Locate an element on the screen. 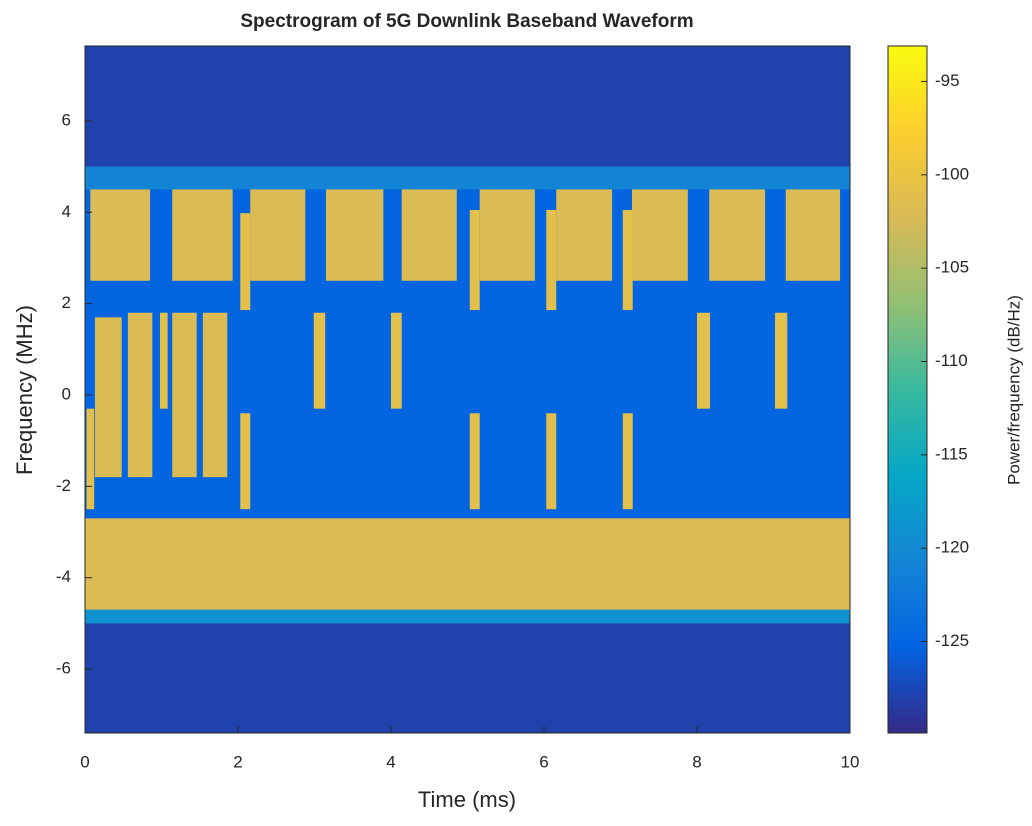  x-tick-label: 6 is located at coordinates (543, 761).